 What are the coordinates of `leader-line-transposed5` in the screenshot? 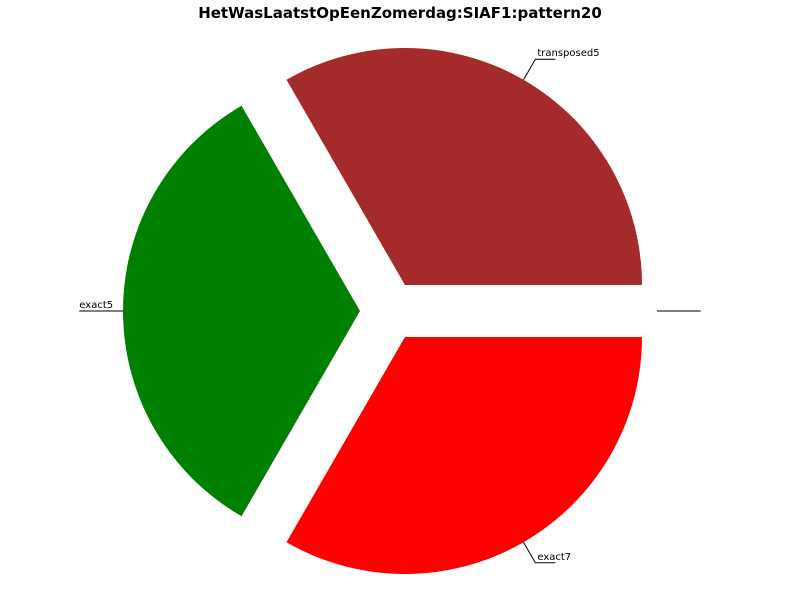 It's located at (539, 69).